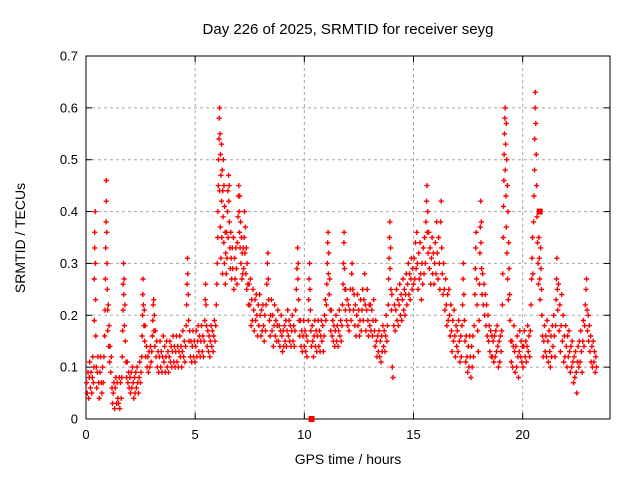 Image resolution: width=640 pixels, height=480 pixels. I want to click on y-tick-label: 0.3, so click(69, 263).